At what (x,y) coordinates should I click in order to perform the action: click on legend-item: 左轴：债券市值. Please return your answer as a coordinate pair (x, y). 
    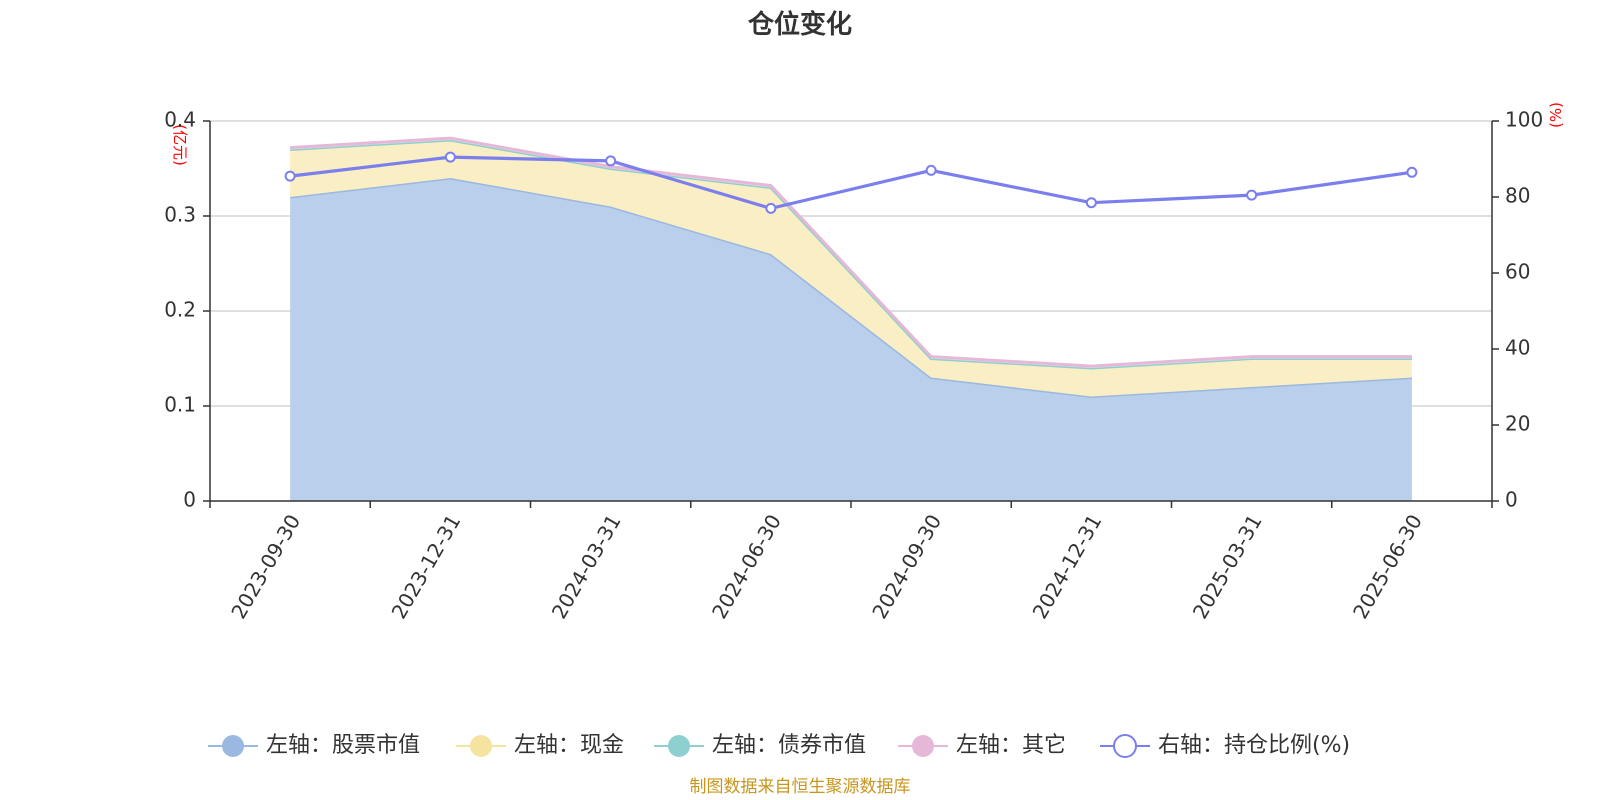
    Looking at the image, I should click on (760, 745).